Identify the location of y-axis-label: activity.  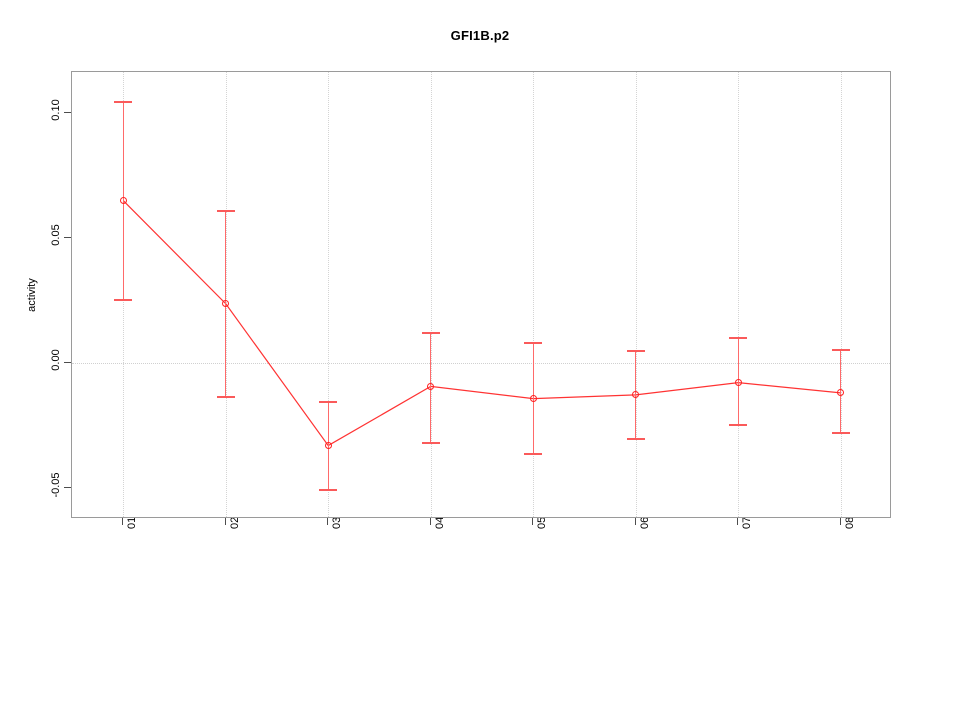
(32, 295).